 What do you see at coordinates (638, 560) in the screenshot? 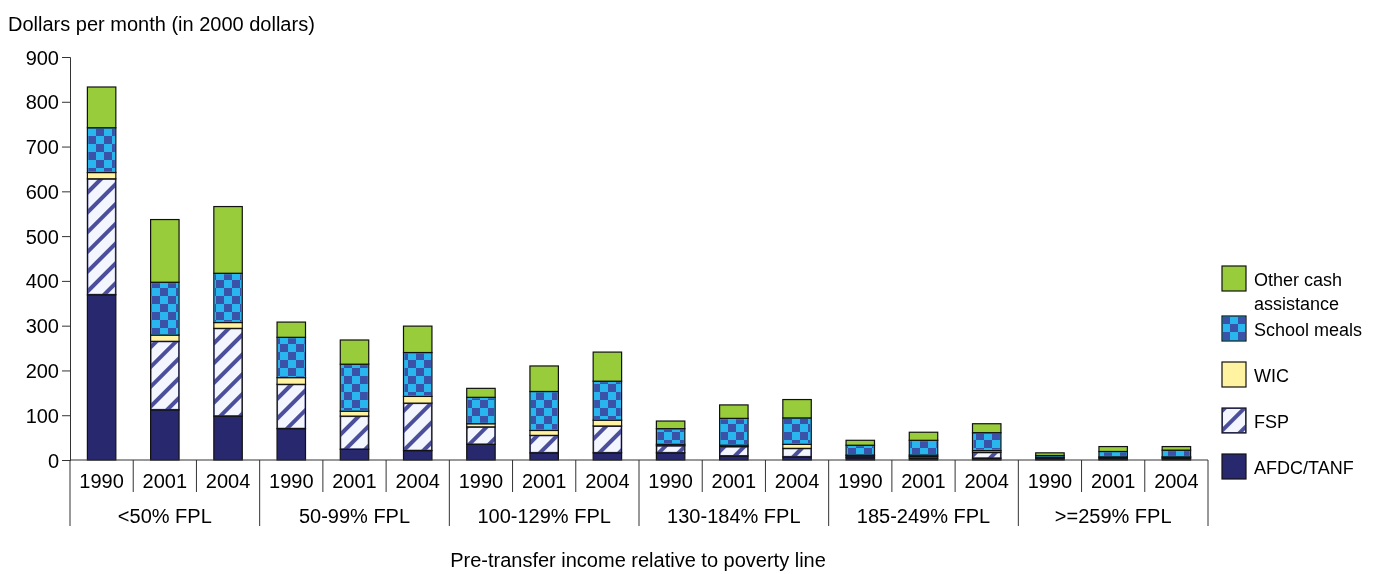
I see `x-axis-title: Pre-transfer income relative to poverty line` at bounding box center [638, 560].